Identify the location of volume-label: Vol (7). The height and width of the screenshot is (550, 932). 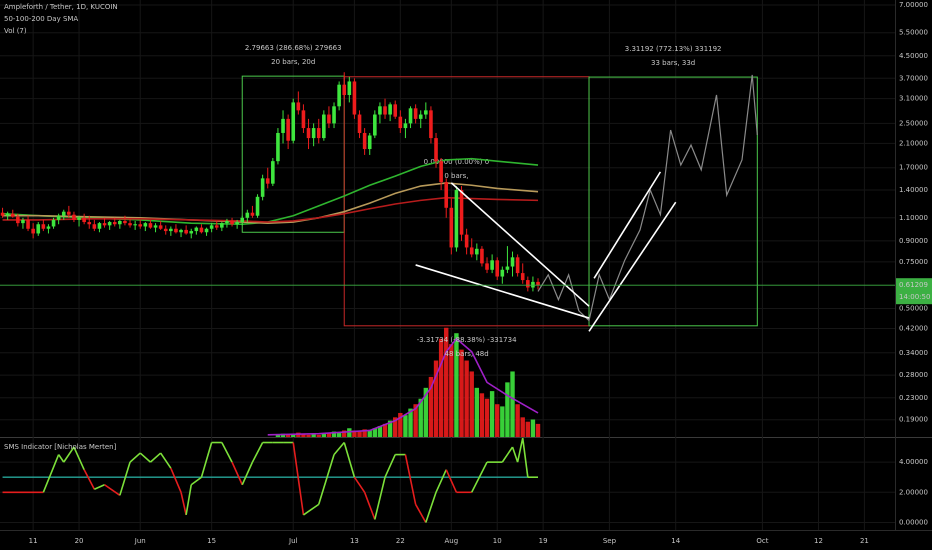
(15, 31).